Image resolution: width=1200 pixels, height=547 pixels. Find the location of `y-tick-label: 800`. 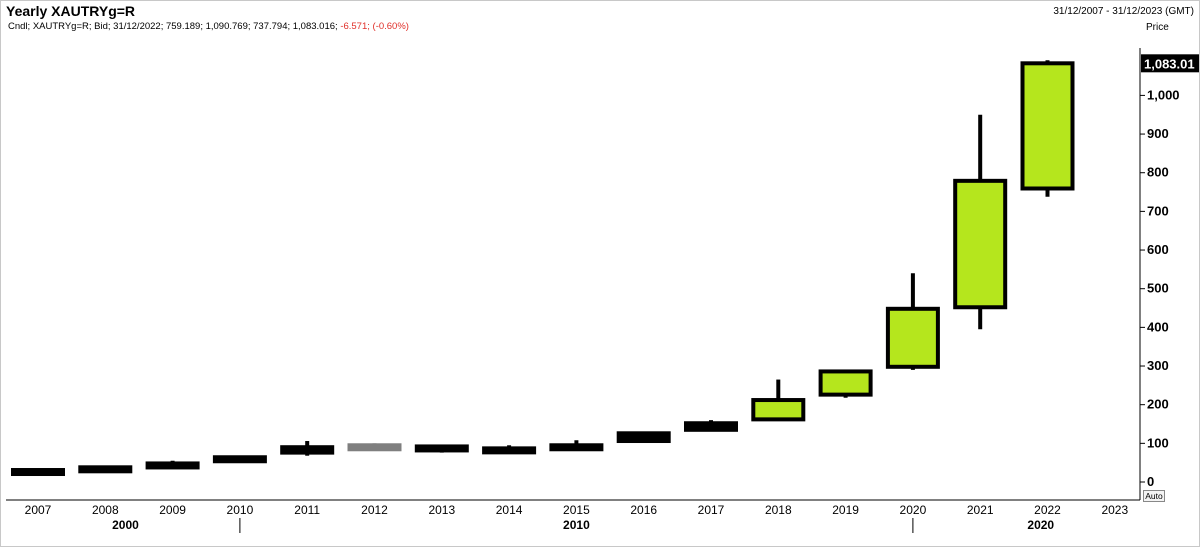

y-tick-label: 800 is located at coordinates (1158, 172).